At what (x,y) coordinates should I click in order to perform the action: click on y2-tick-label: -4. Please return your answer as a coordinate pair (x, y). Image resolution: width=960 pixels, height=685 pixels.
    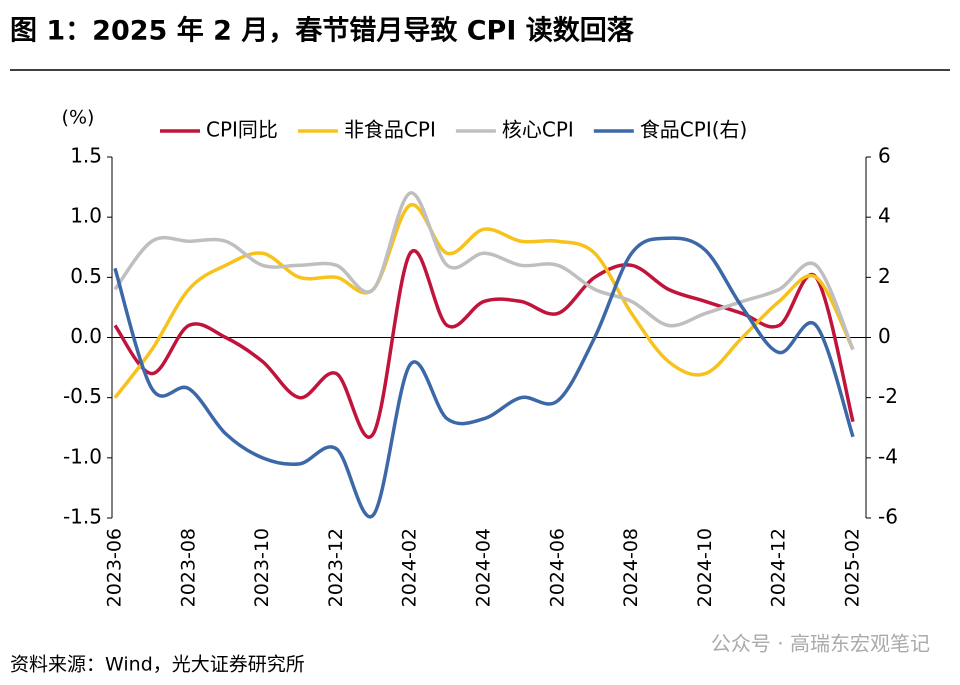
    Looking at the image, I should click on (888, 456).